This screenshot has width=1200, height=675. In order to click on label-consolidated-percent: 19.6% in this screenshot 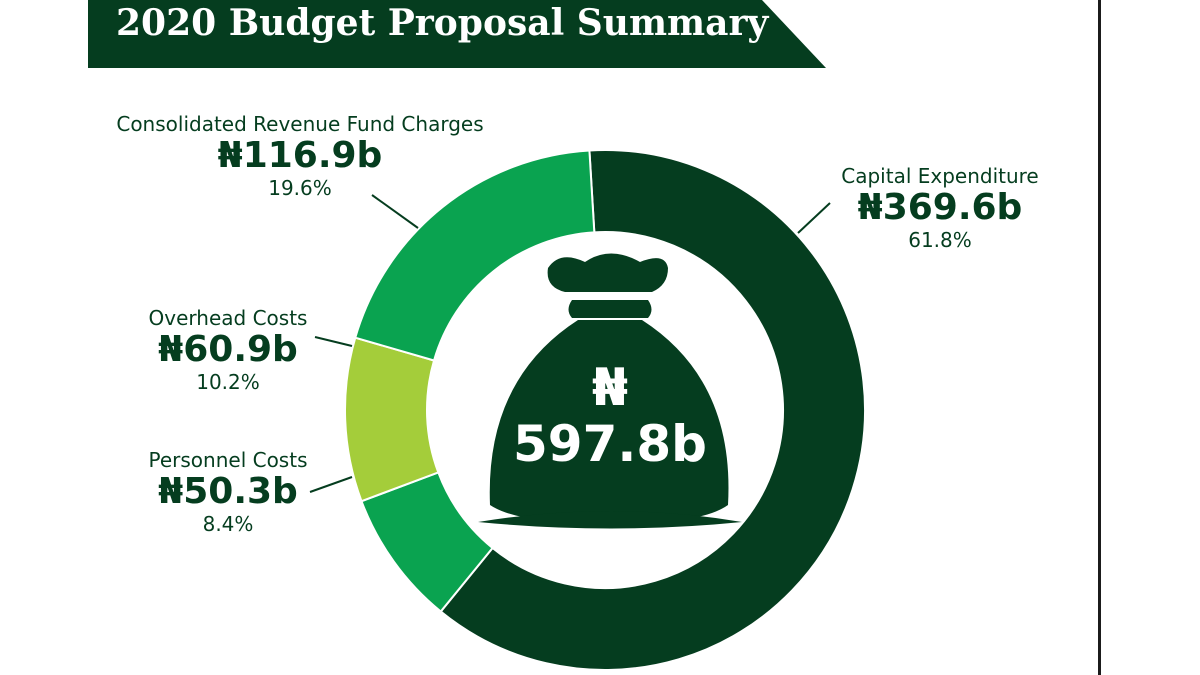, I will do `click(300, 187)`.